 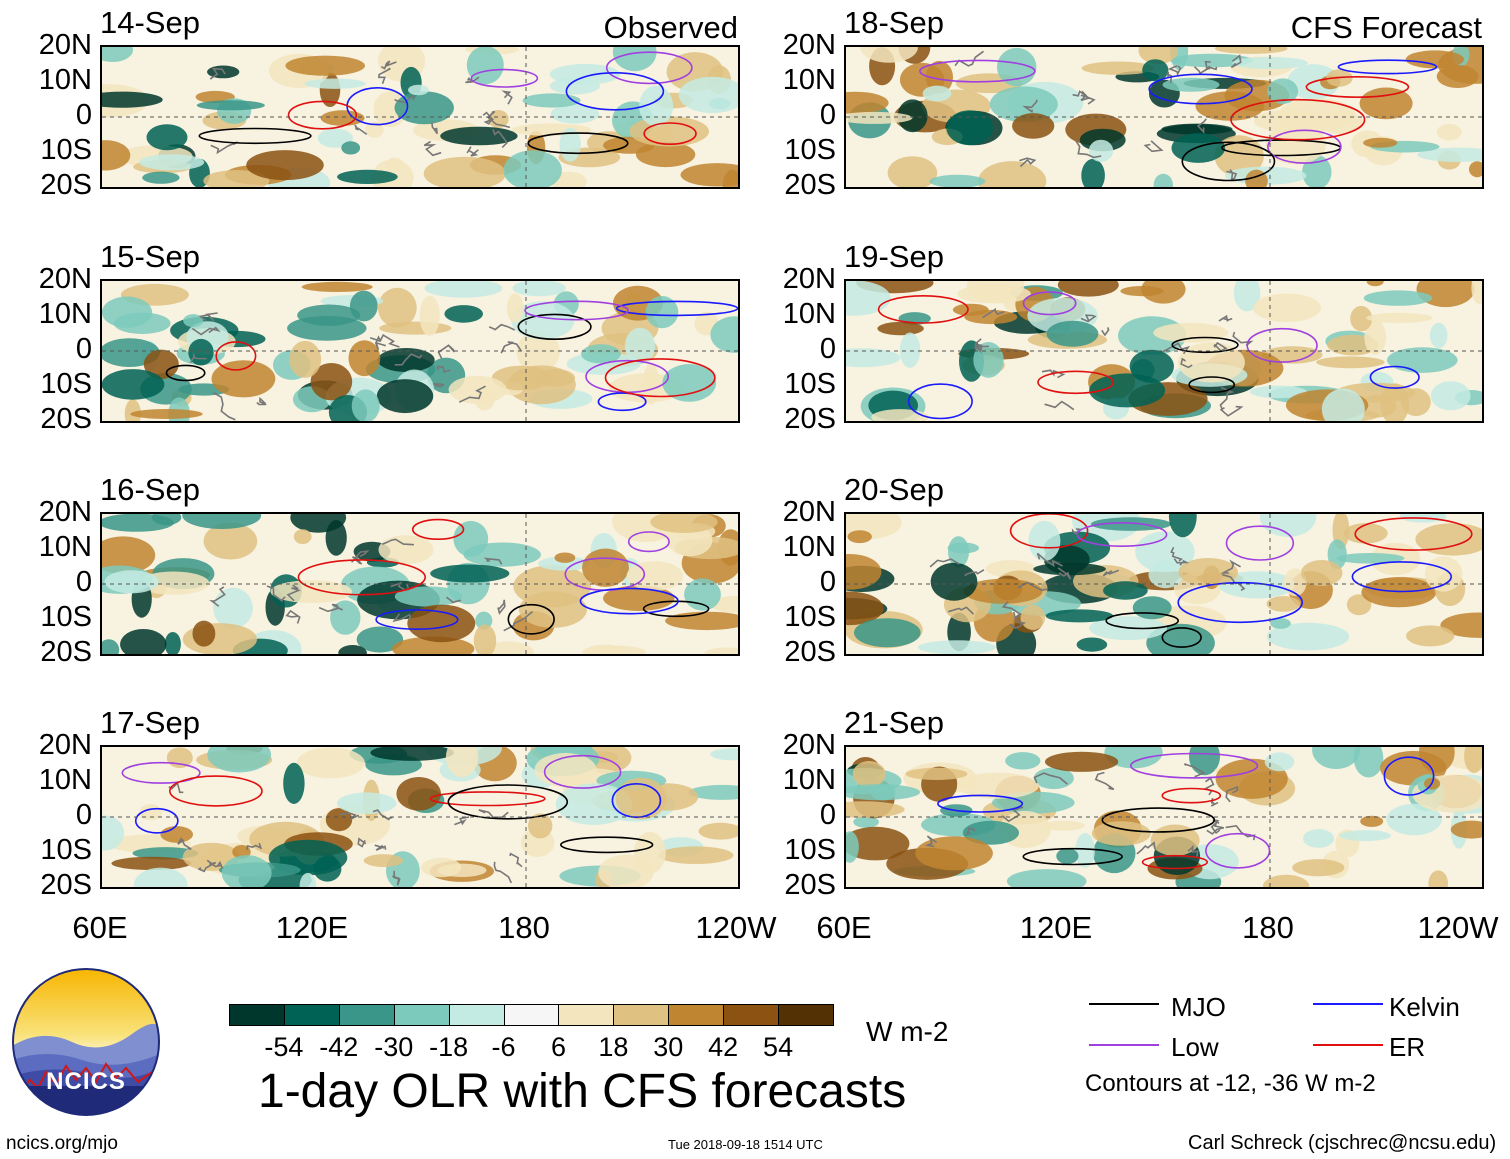 What do you see at coordinates (65, 745) in the screenshot?
I see `latitude-label: 20N` at bounding box center [65, 745].